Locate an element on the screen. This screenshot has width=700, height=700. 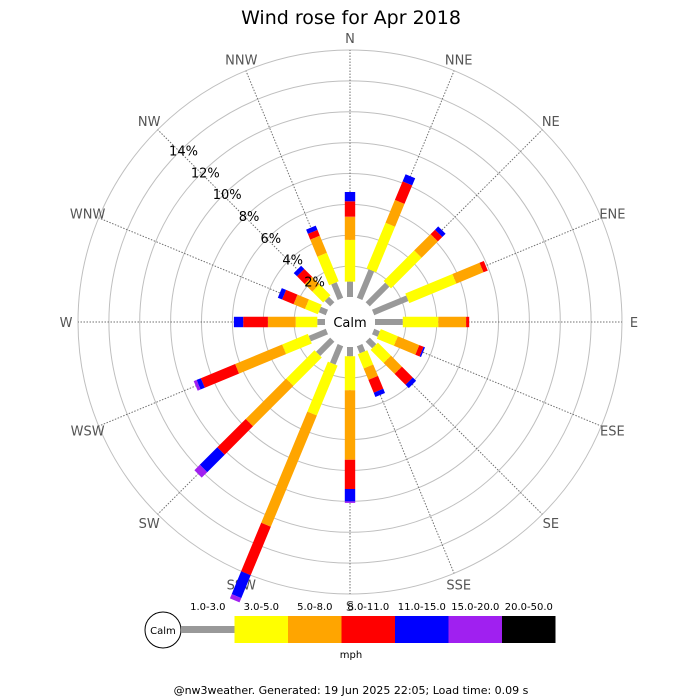
legend-label: 1.0-3.0 is located at coordinates (207, 607).